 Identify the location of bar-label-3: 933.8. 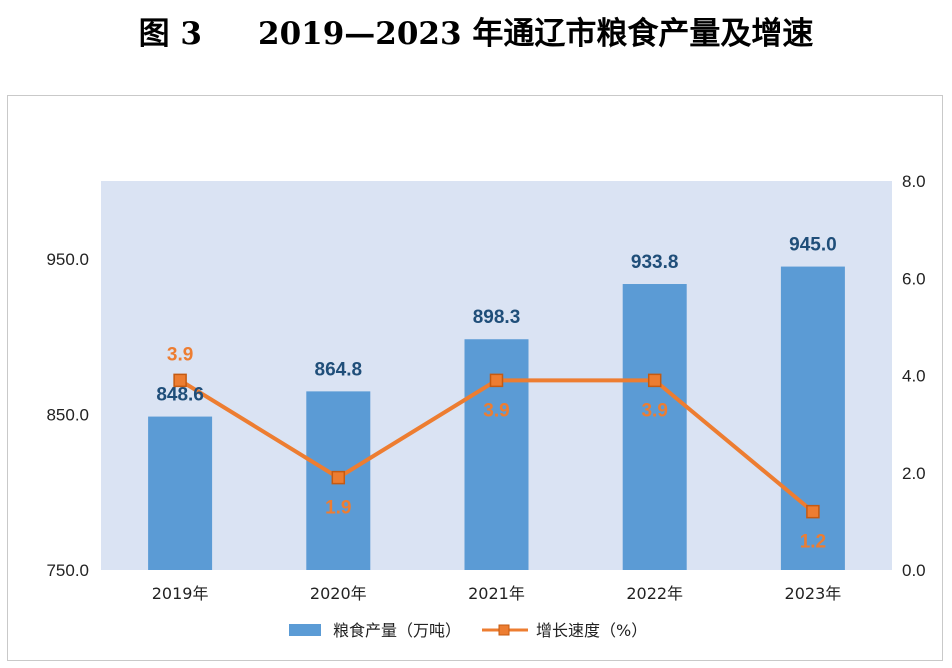
(655, 262).